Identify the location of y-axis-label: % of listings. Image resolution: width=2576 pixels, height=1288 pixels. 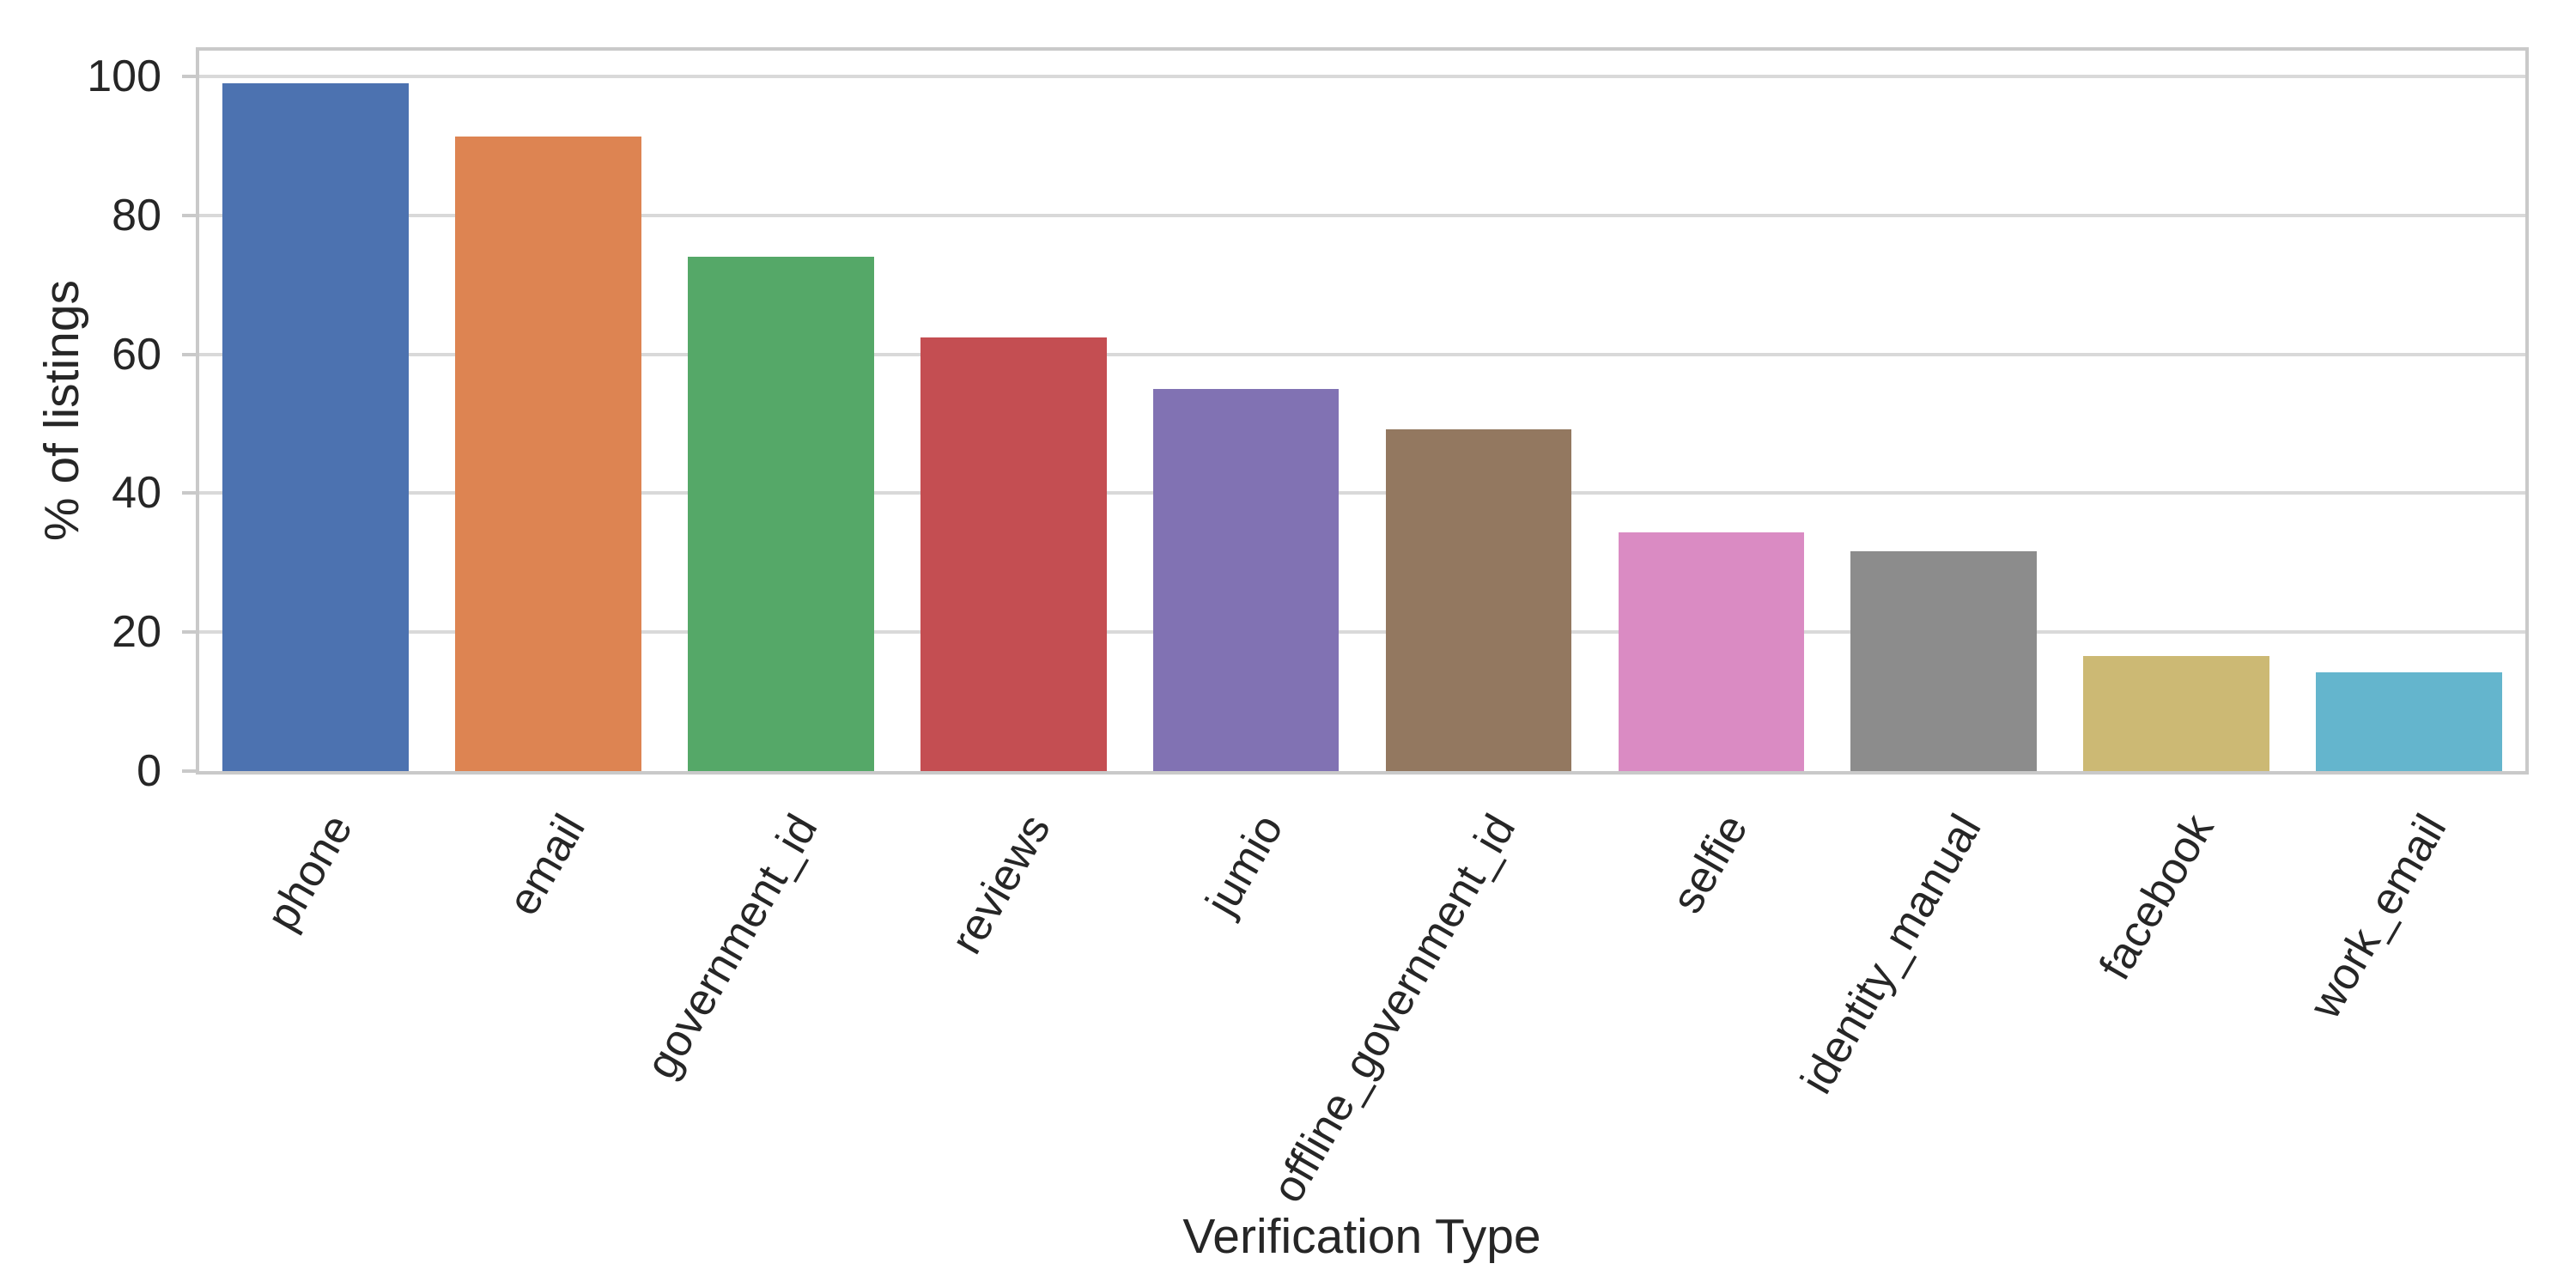
(61, 410).